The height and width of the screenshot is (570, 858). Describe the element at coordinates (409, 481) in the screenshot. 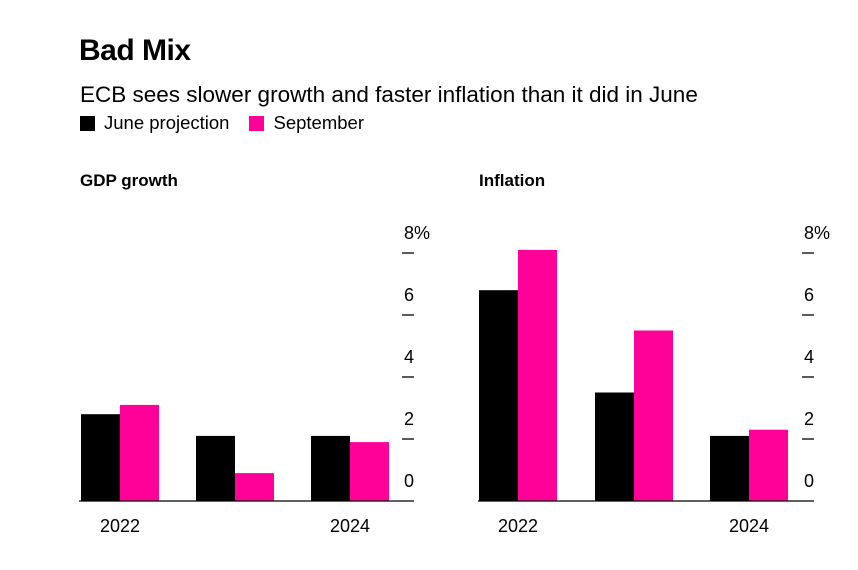

I see `gdp-y-tick-label: 0` at that location.